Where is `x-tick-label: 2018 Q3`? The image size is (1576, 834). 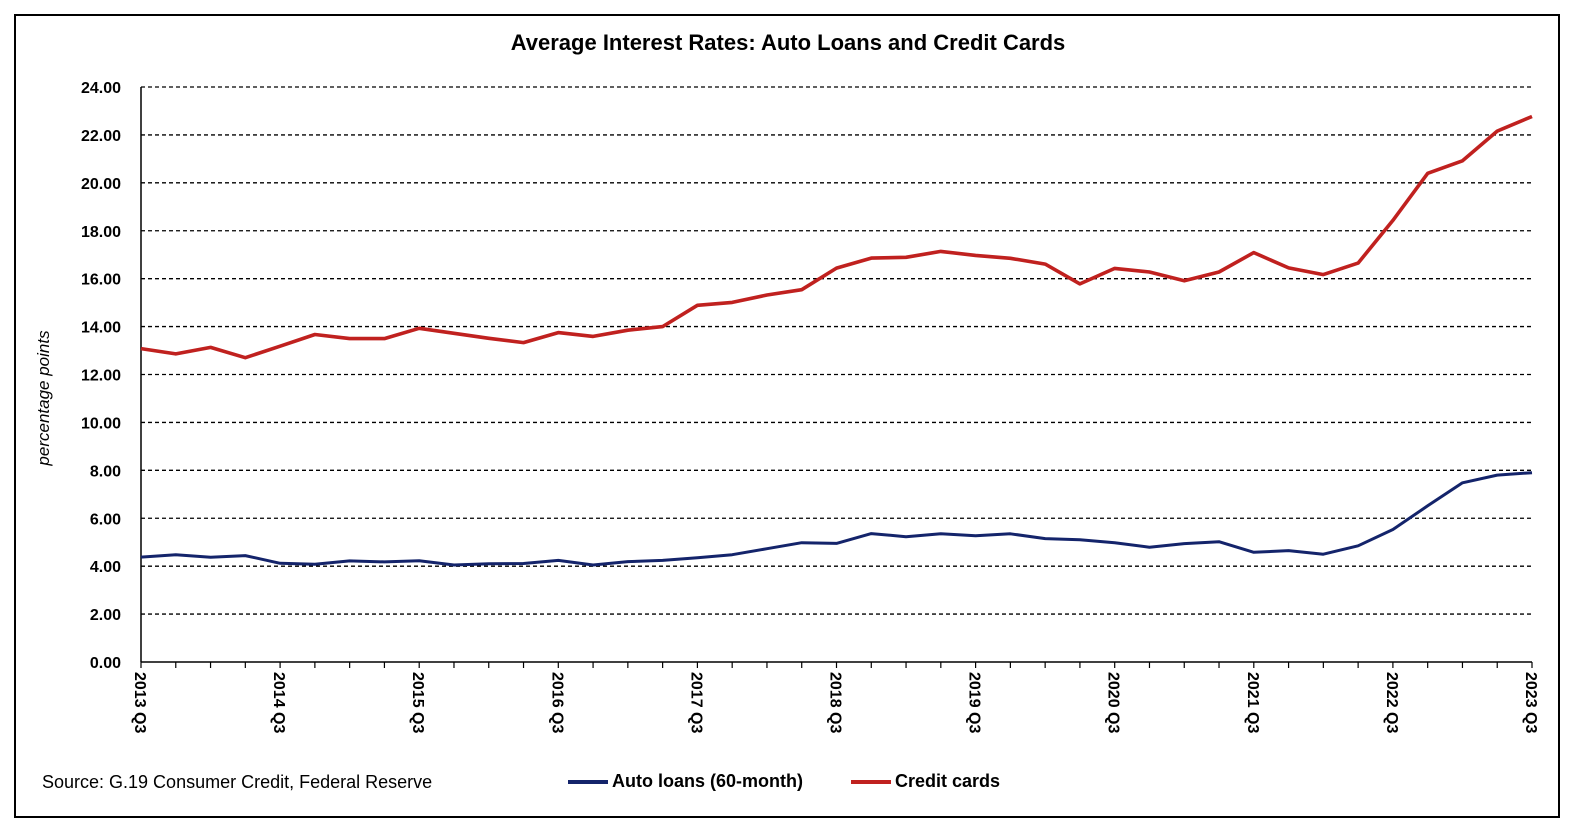
x-tick-label: 2018 Q3 is located at coordinates (835, 702).